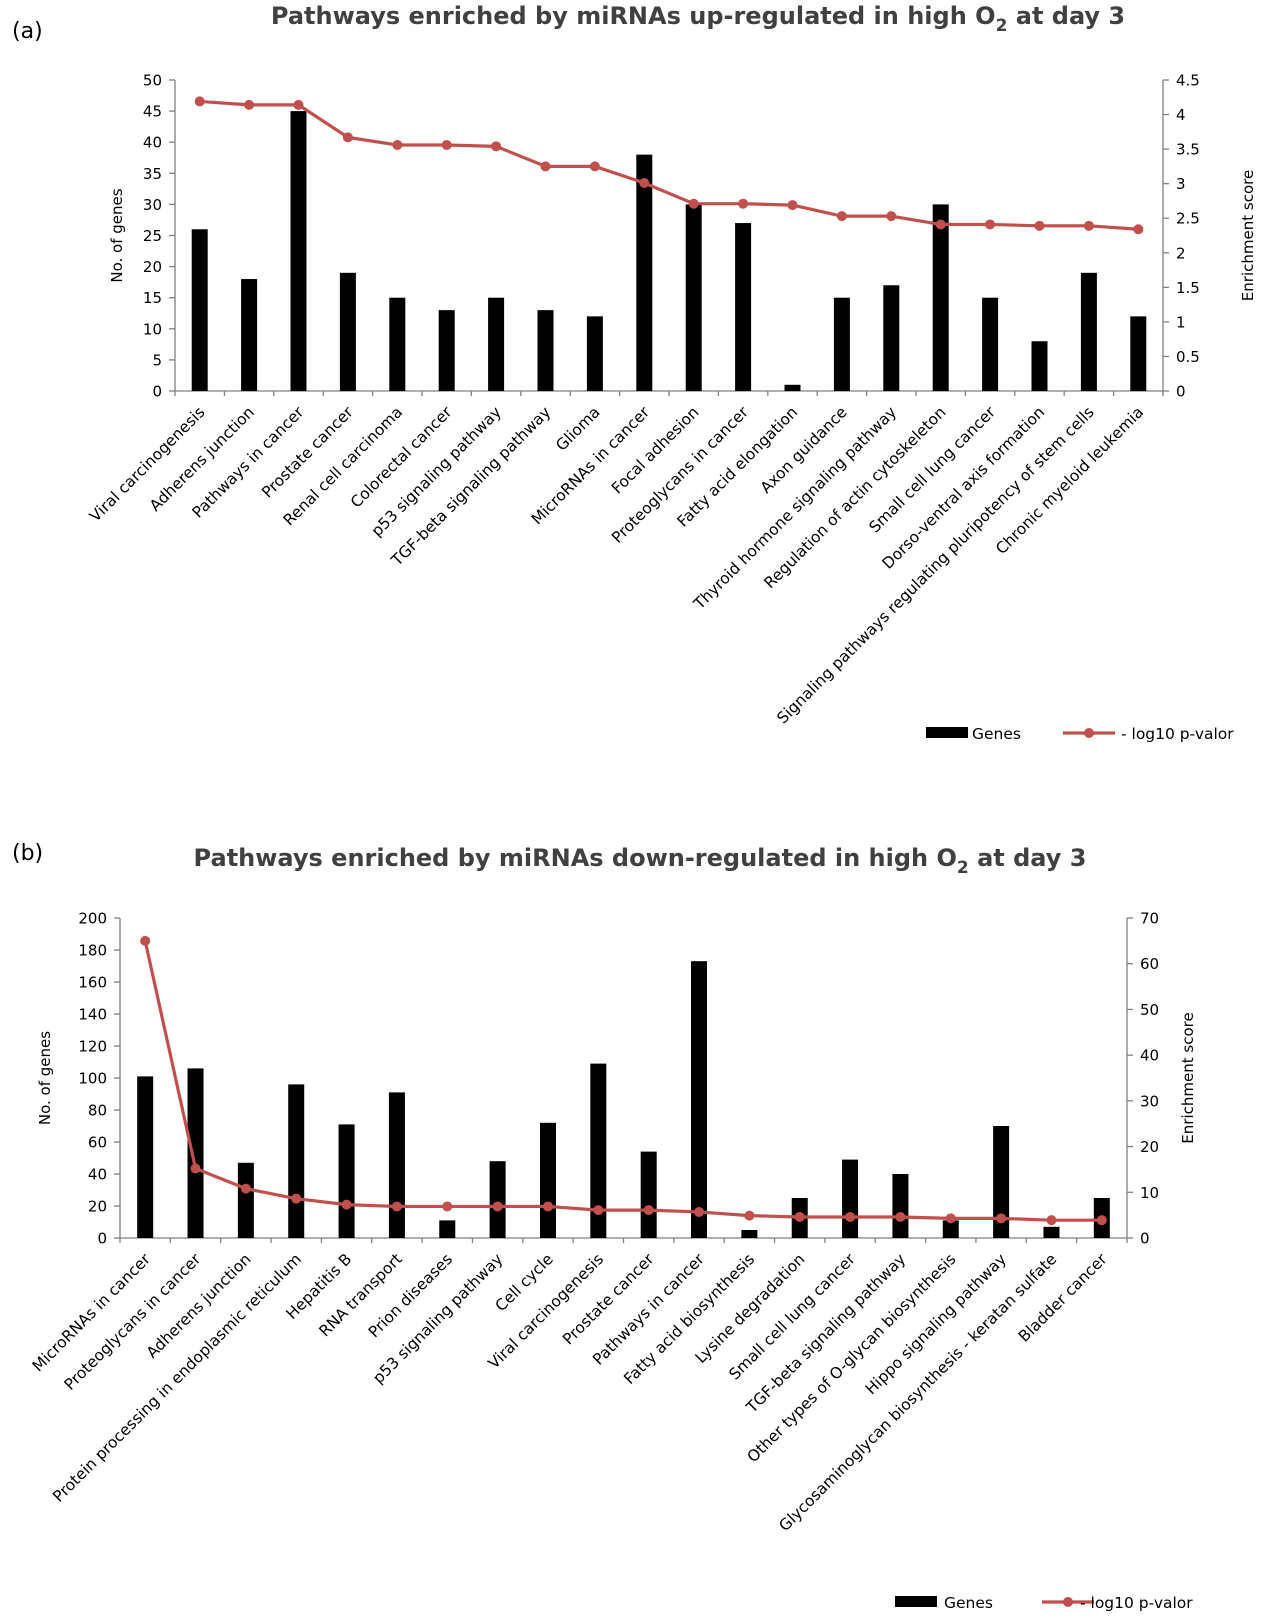  What do you see at coordinates (92, 1047) in the screenshot?
I see `y-tick-label: 120` at bounding box center [92, 1047].